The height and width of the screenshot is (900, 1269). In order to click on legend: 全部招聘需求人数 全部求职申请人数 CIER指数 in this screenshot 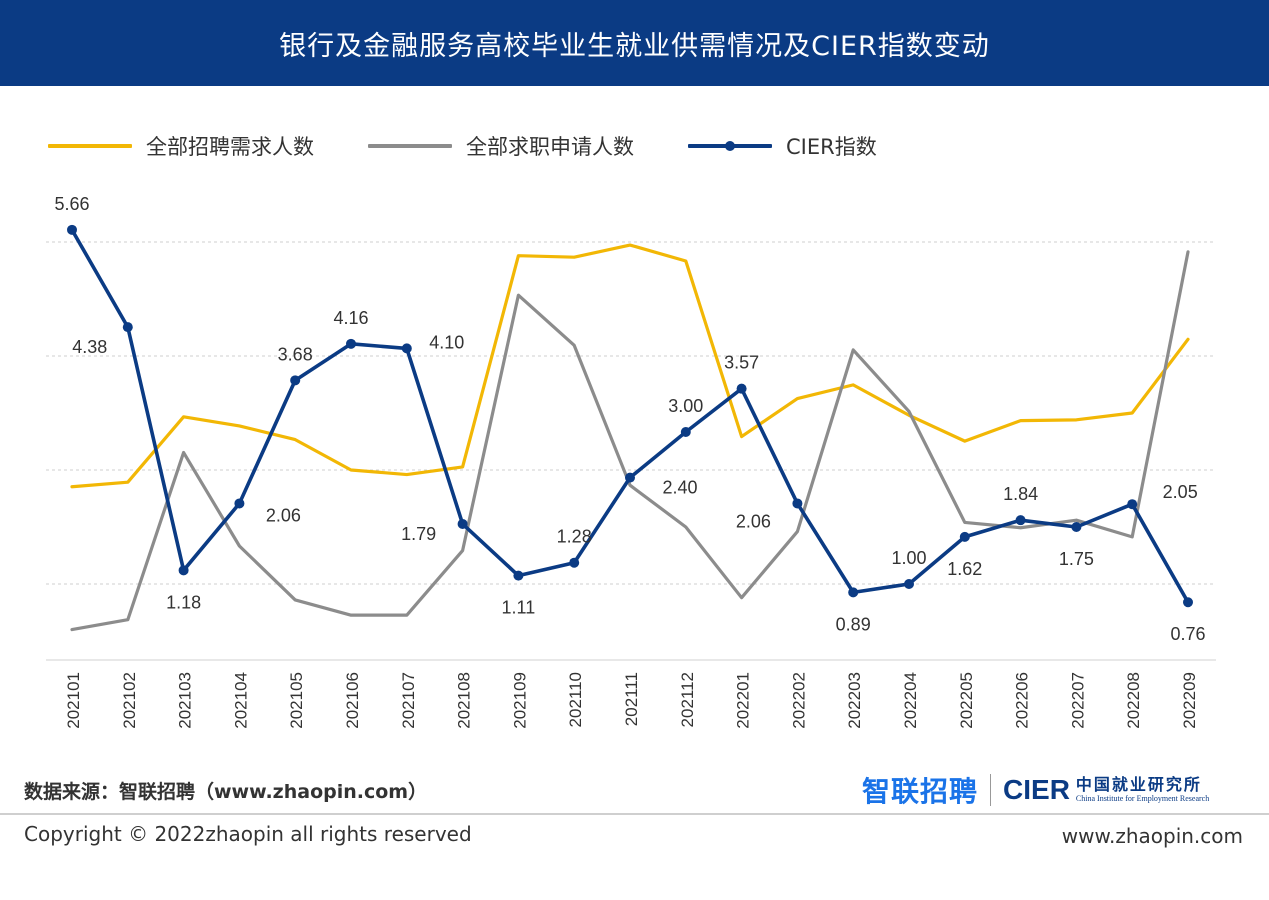, I will do `click(489, 146)`.